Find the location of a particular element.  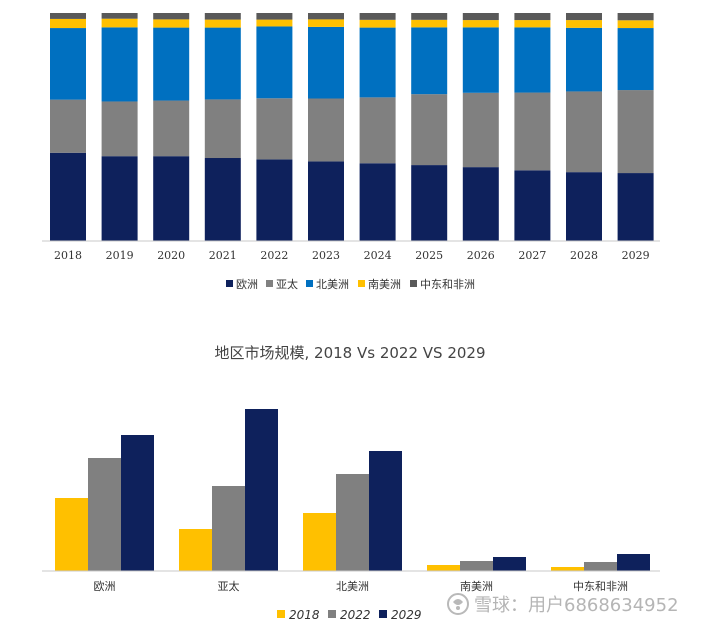

category-label-3: 南美洲 is located at coordinates (476, 586).